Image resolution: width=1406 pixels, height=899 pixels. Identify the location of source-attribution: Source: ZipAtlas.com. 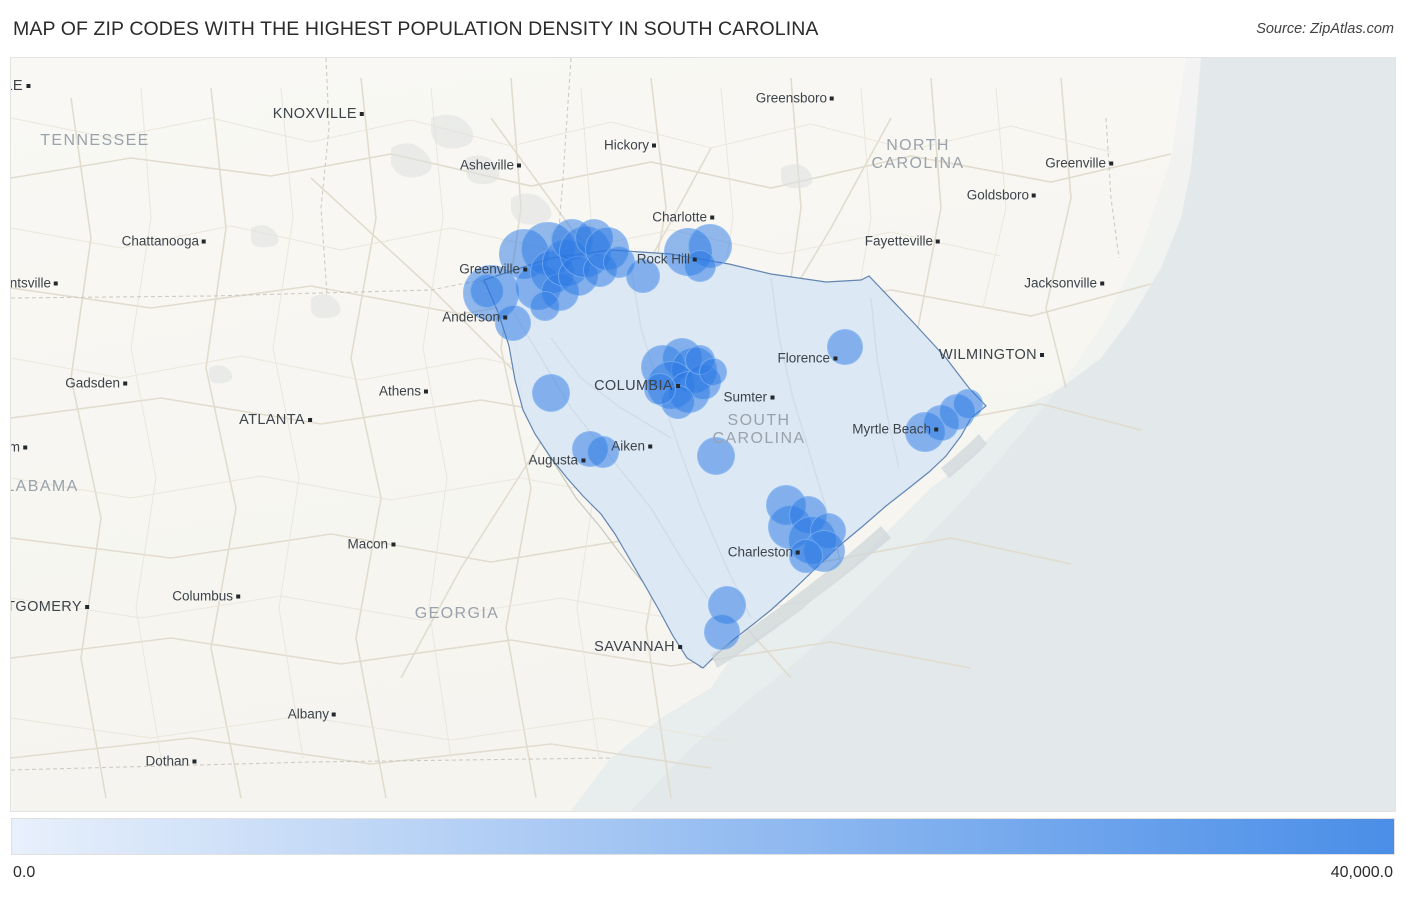
(1325, 29).